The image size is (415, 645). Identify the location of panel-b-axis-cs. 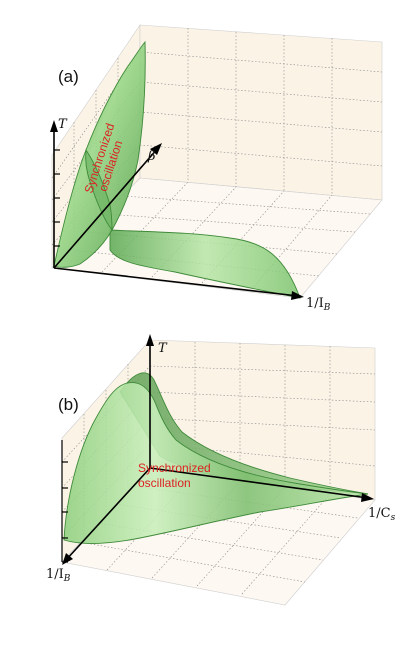
(259, 483).